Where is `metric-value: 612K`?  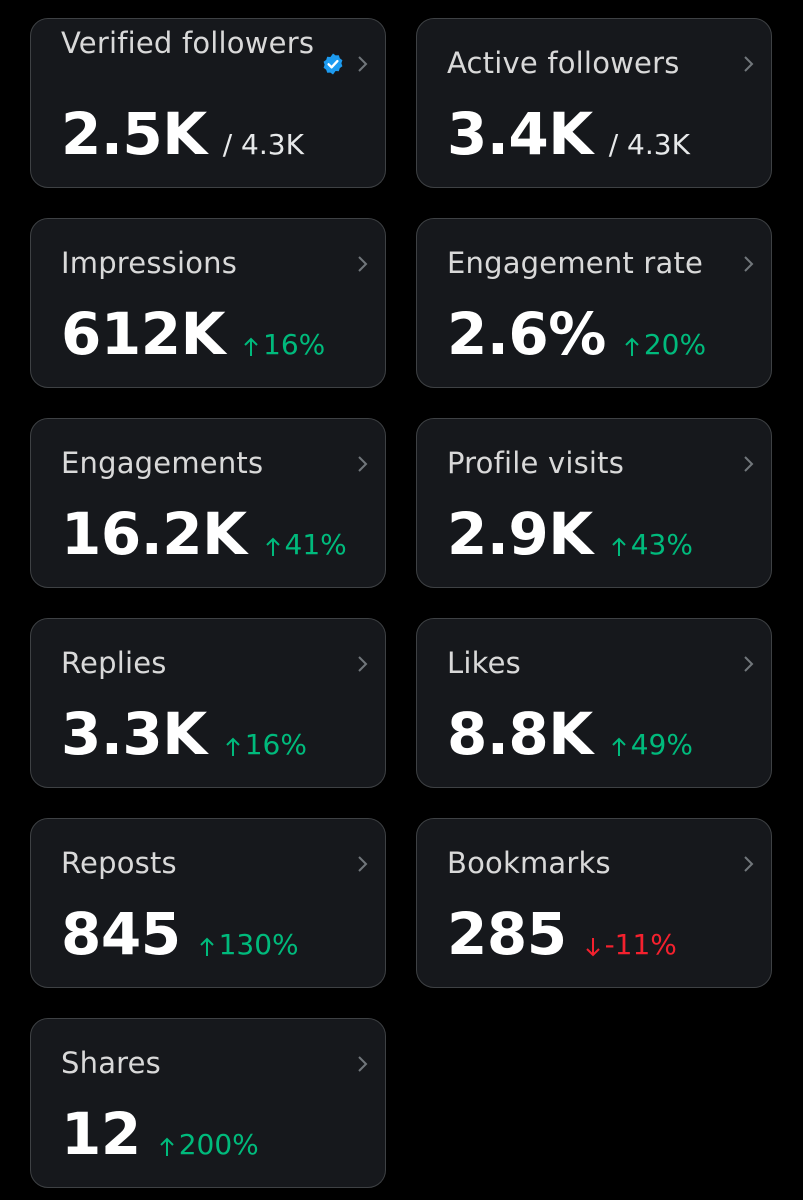
metric-value: 612K is located at coordinates (143, 334).